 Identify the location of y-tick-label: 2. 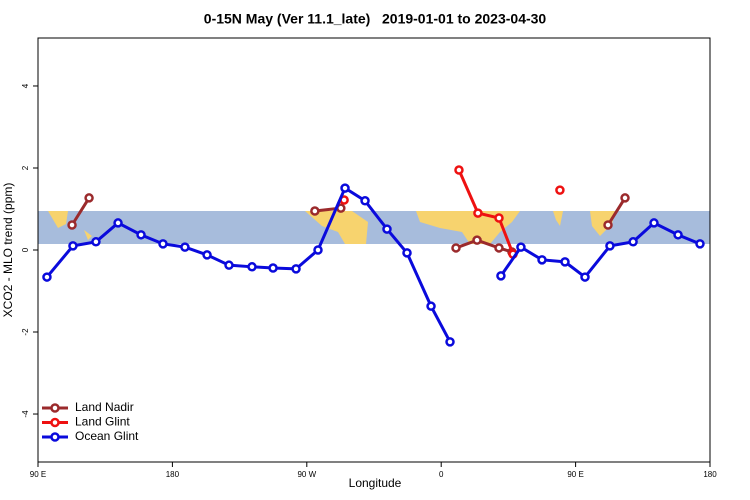
(25, 167).